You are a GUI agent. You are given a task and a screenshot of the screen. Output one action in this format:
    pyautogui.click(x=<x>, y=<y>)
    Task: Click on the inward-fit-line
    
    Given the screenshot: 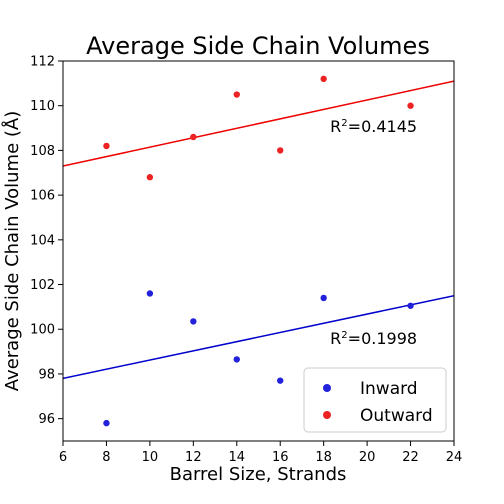 What is the action you would take?
    pyautogui.click(x=258, y=337)
    